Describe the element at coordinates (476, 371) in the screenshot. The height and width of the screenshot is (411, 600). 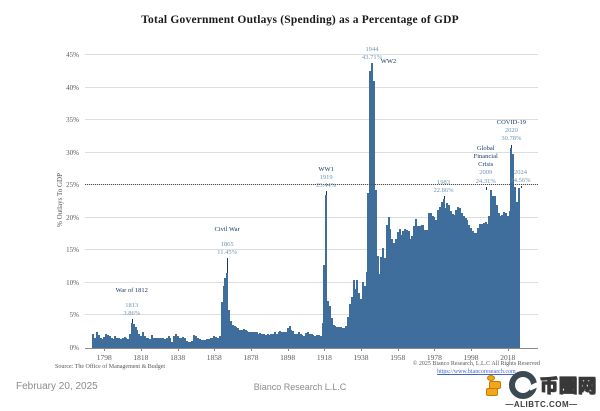
I see `copyright-link: https://www.biancoresearch.com` at that location.